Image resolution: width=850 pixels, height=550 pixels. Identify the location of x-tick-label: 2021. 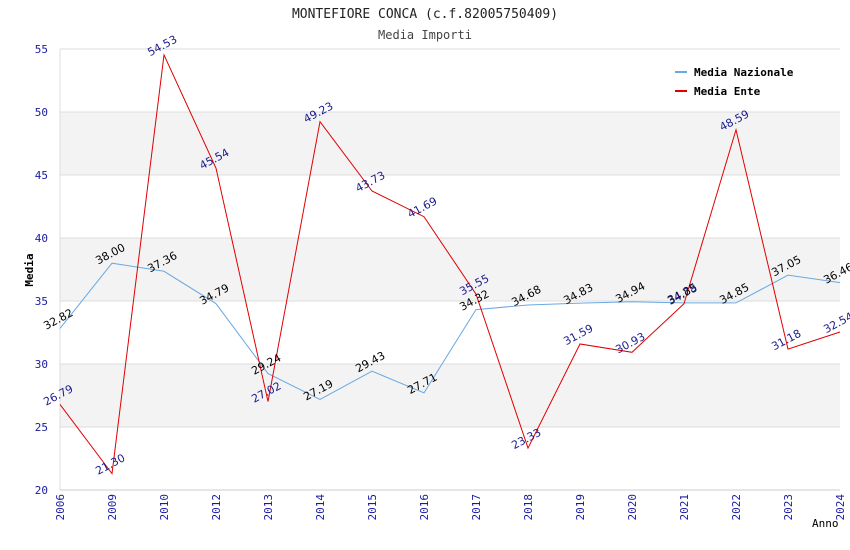
(684, 507).